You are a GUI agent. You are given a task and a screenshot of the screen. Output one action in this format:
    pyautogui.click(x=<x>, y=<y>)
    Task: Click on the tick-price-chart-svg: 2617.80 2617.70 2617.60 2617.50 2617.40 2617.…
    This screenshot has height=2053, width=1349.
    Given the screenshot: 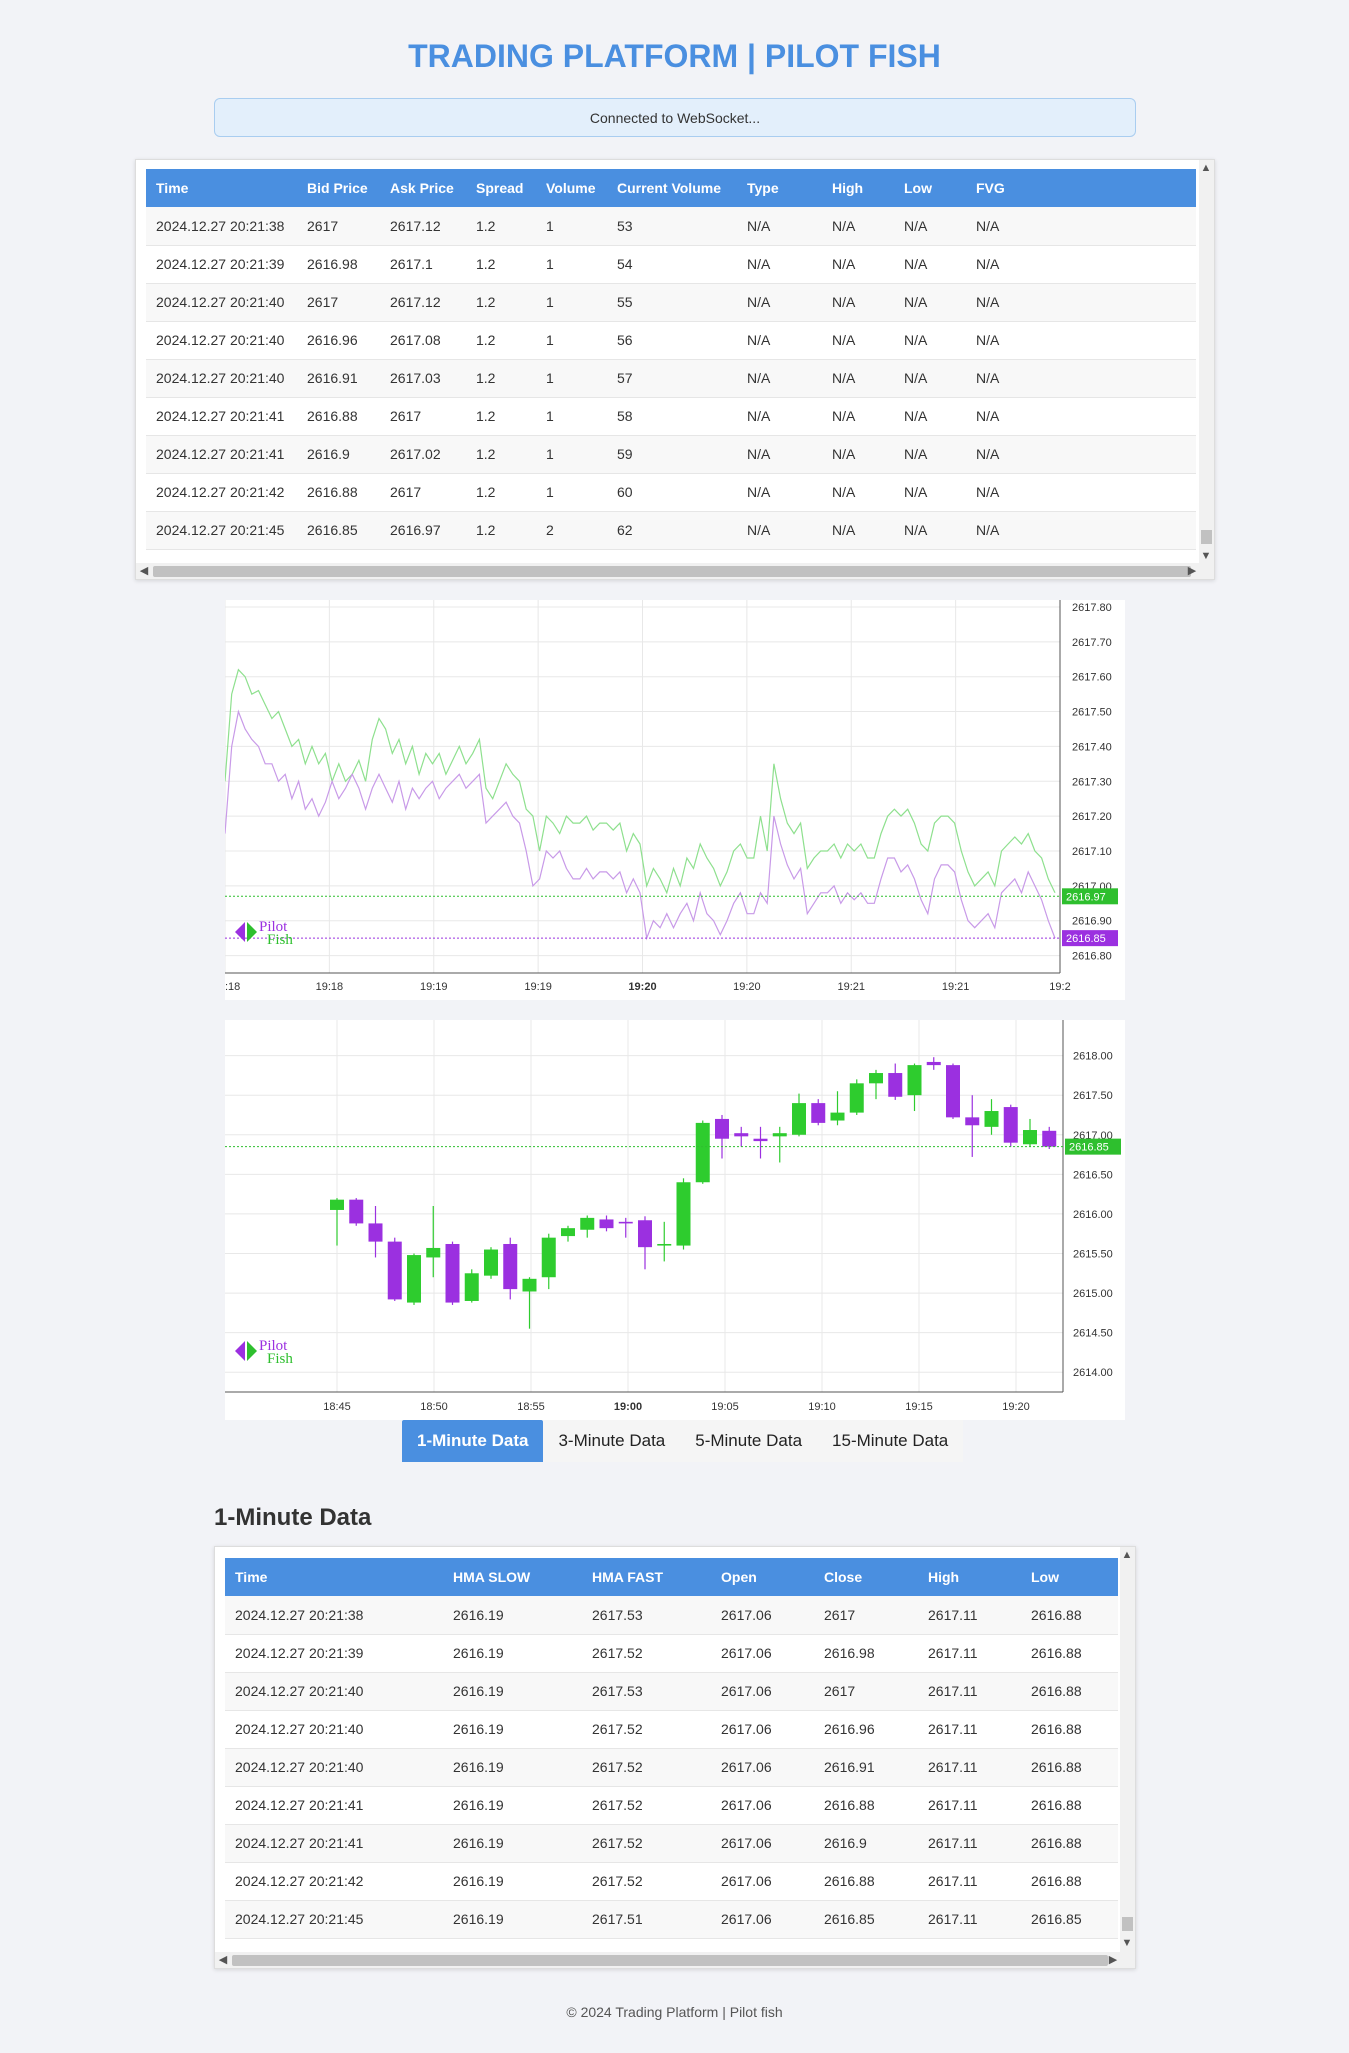 What is the action you would take?
    pyautogui.click(x=674, y=800)
    